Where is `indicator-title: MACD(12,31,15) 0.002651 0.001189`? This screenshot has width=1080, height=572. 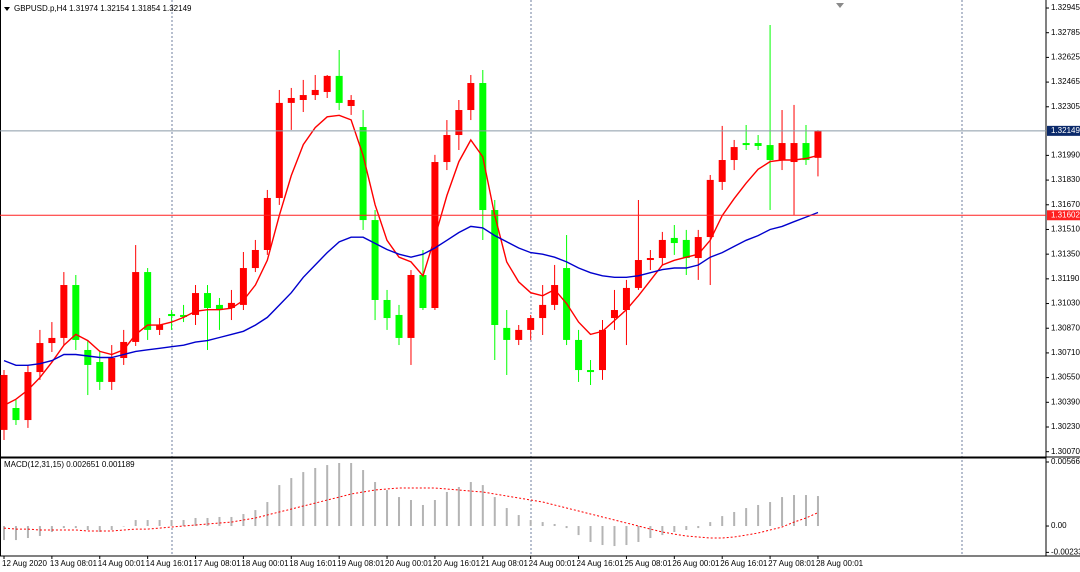
indicator-title: MACD(12,31,15) 0.002651 0.001189 is located at coordinates (69, 464).